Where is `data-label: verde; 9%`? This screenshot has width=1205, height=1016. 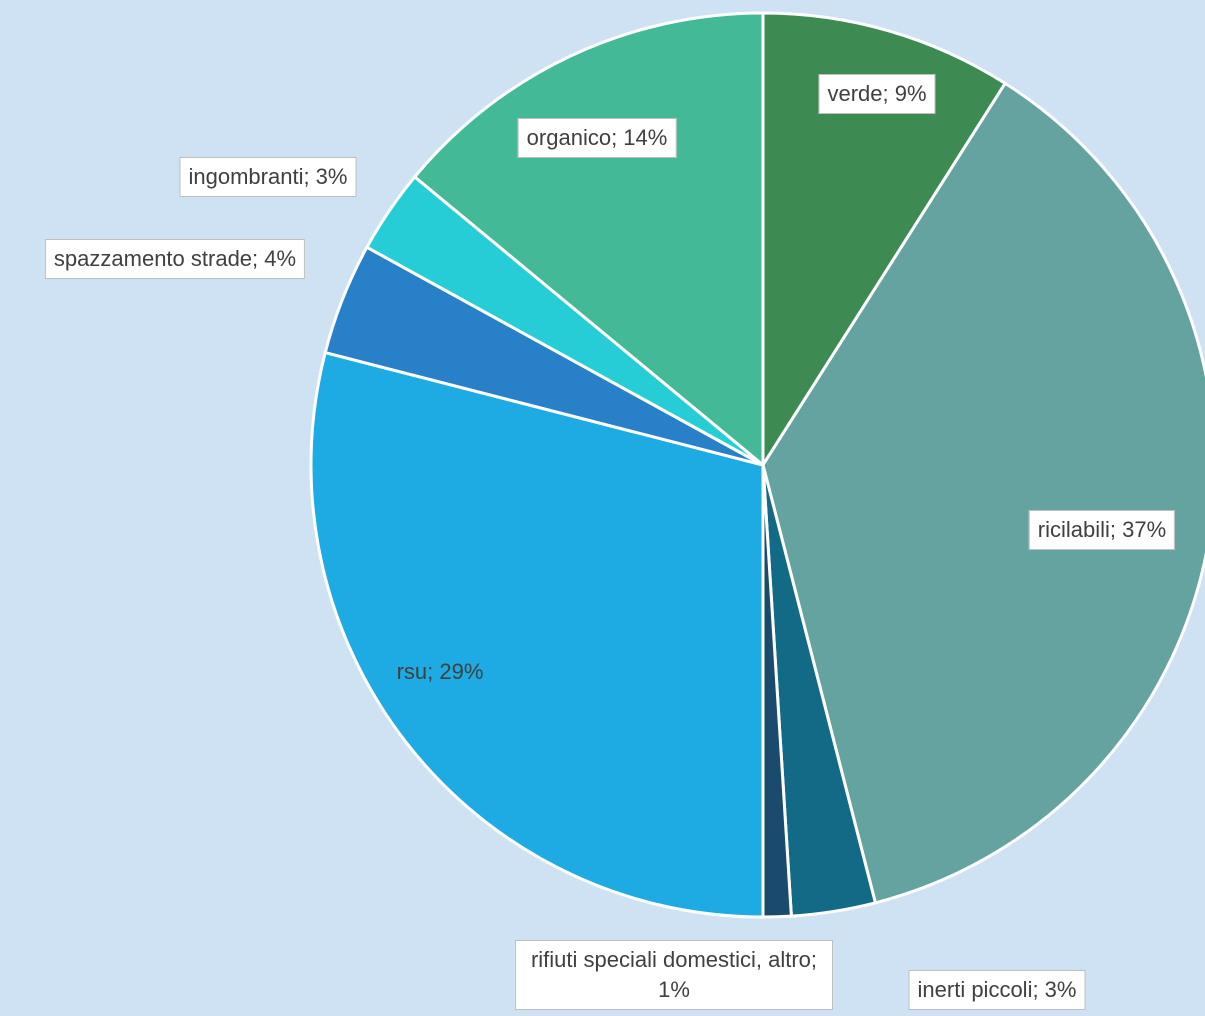
data-label: verde; 9% is located at coordinates (877, 94).